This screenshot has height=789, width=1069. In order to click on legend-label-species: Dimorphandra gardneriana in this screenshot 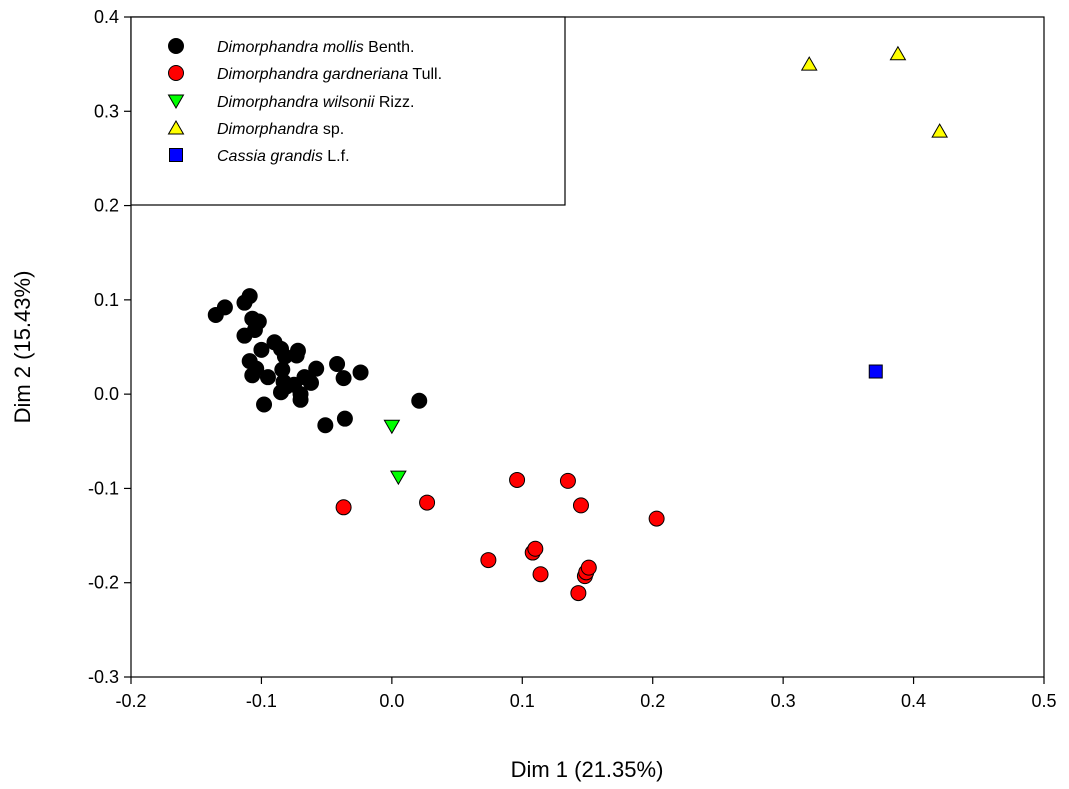, I will do `click(312, 74)`.